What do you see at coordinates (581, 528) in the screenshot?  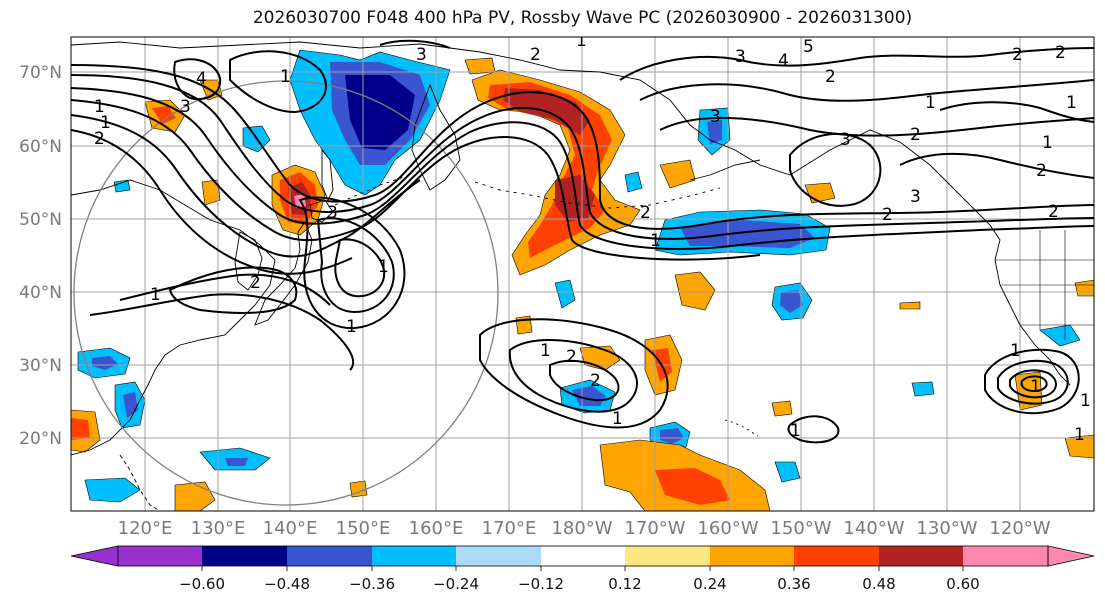 I see `lon-label: 180°W` at bounding box center [581, 528].